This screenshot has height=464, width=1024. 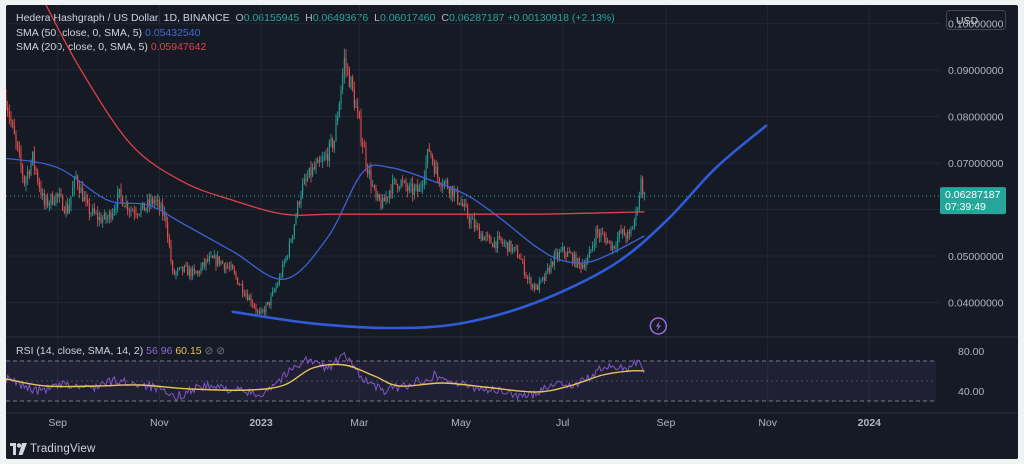 What do you see at coordinates (976, 20) in the screenshot?
I see `currency-button: USD` at bounding box center [976, 20].